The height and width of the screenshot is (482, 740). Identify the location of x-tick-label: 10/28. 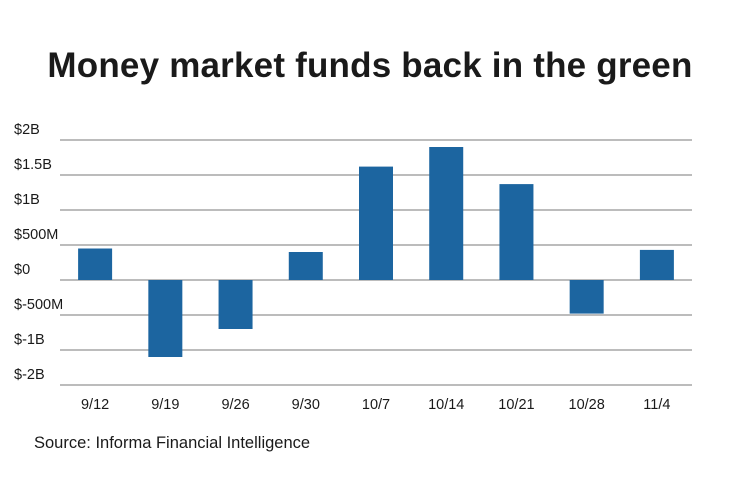
(587, 405).